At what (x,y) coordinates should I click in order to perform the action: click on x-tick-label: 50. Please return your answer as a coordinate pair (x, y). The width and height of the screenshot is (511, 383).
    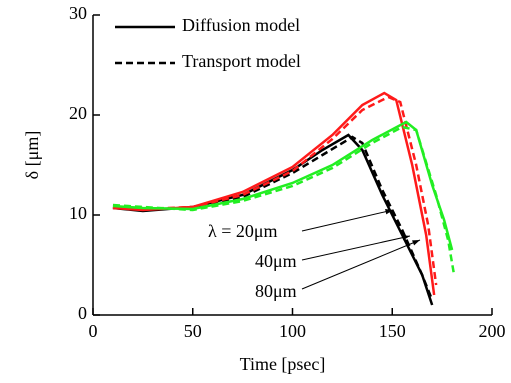
    Looking at the image, I should click on (193, 331).